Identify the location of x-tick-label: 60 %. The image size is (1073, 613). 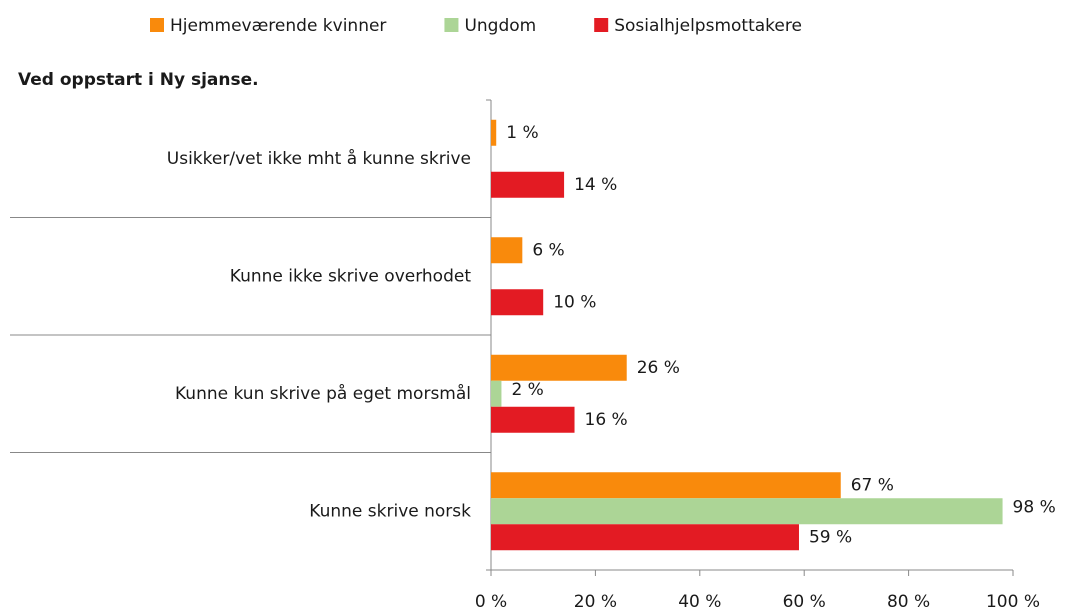
(804, 602).